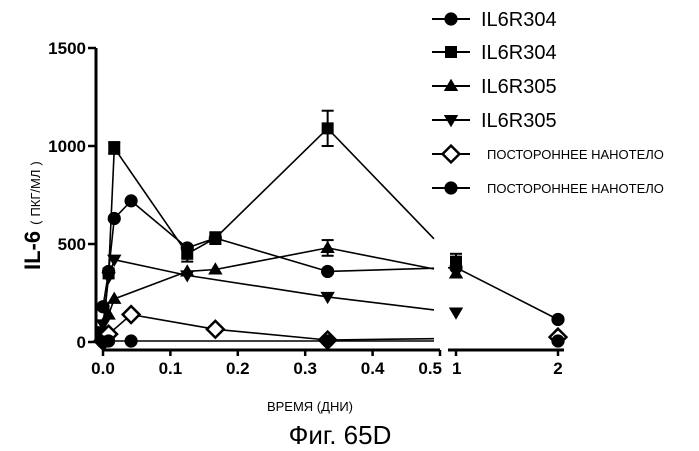  I want to click on x-tick-label: 0.2, so click(238, 368).